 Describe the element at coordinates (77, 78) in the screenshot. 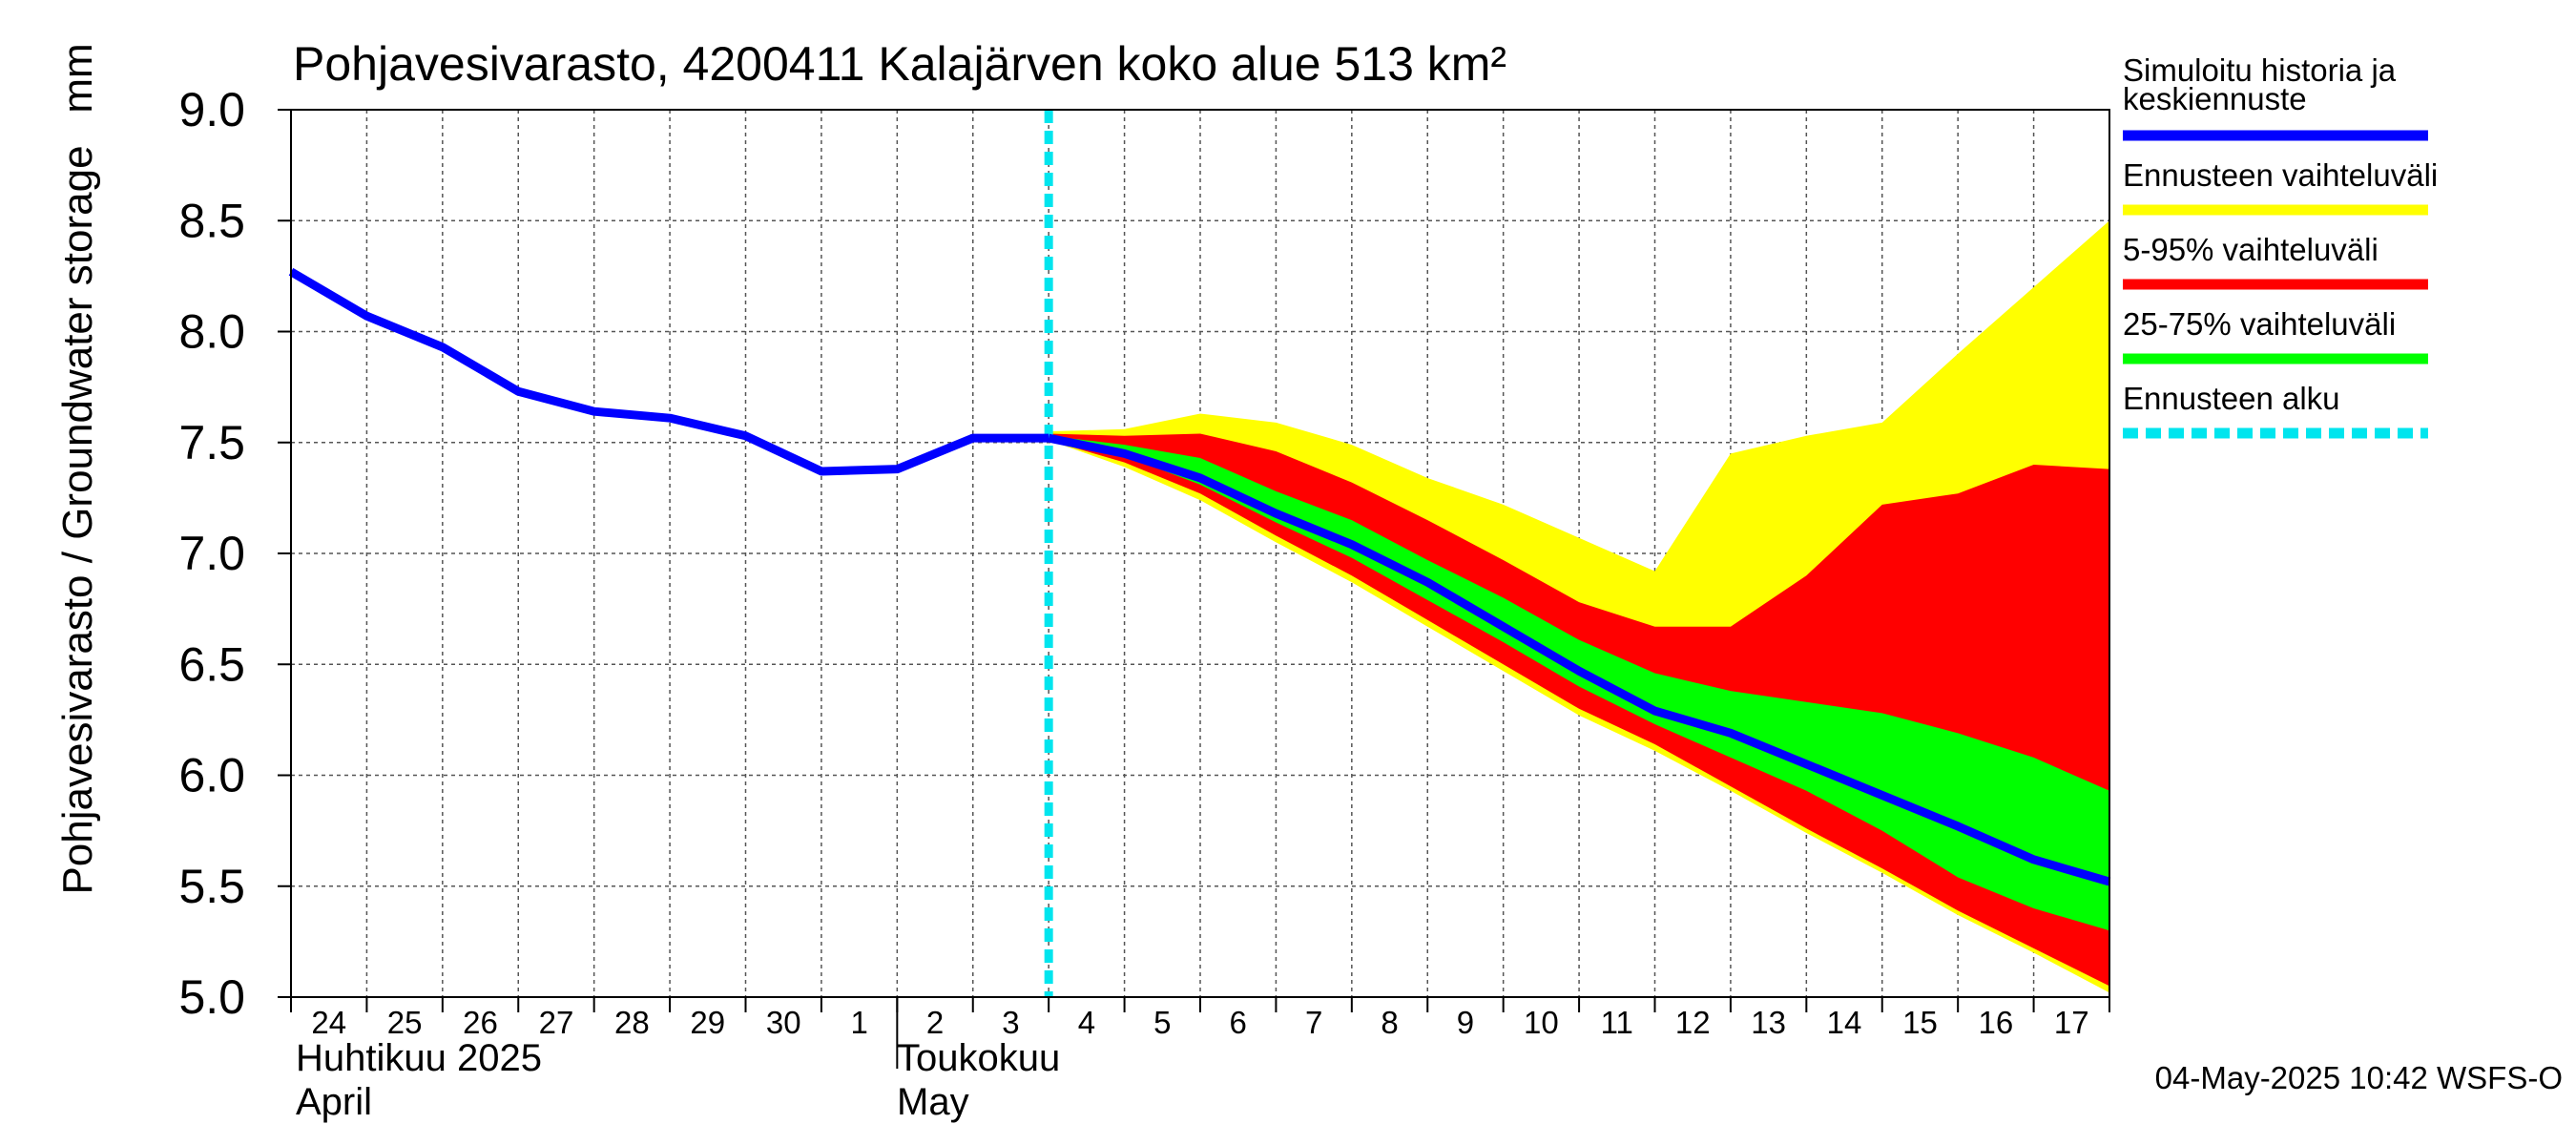

I see `y-axis-unit: mm` at that location.